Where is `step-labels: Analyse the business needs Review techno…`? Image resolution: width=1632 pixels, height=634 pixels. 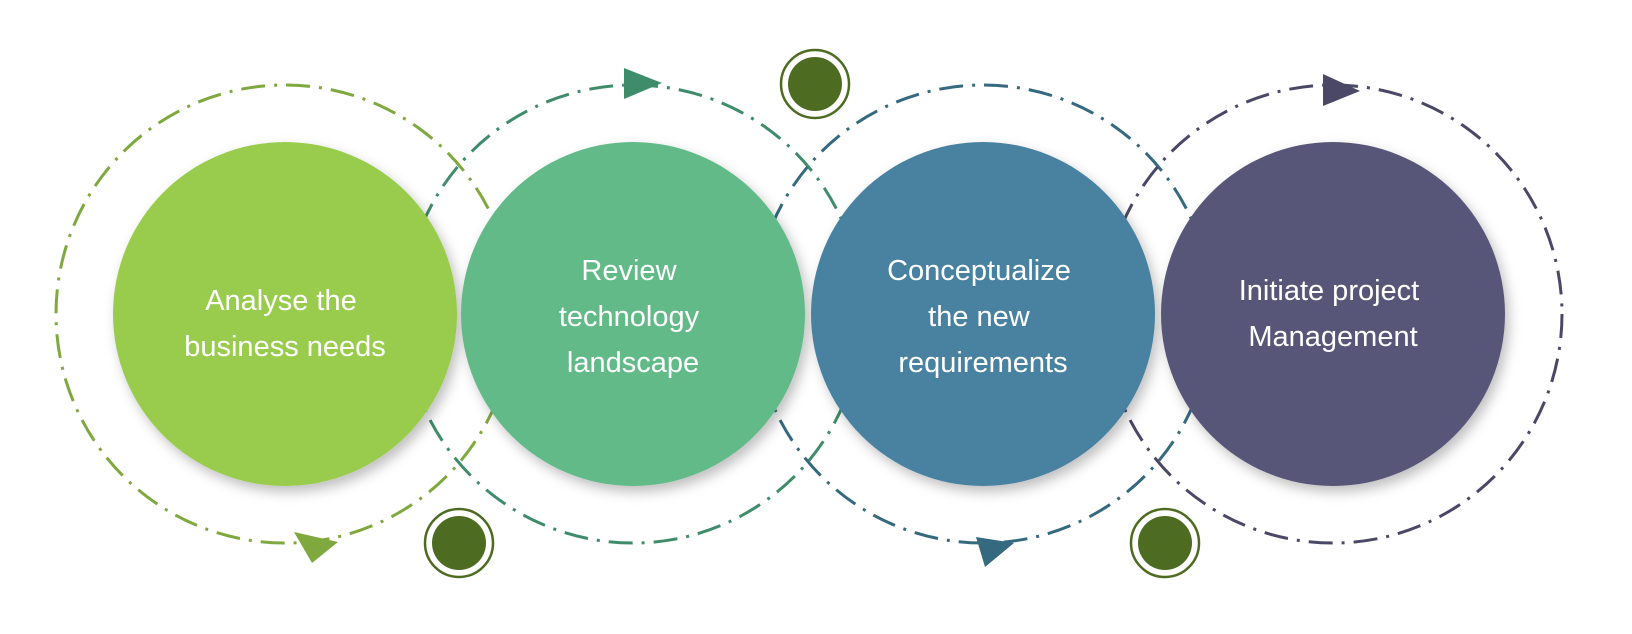 step-labels: Analyse the business needs Review techno… is located at coordinates (806, 317).